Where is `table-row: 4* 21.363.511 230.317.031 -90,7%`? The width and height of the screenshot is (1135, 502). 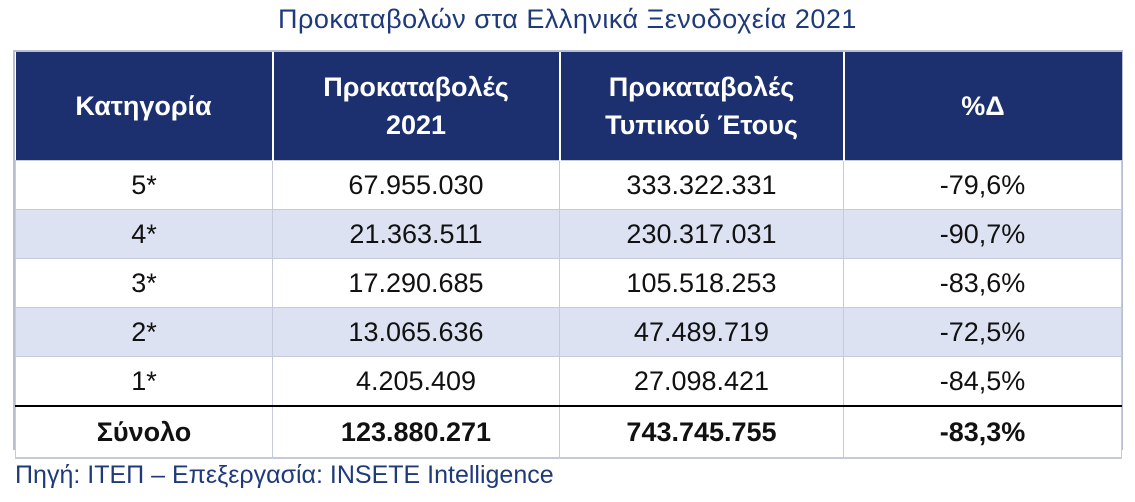 table-row: 4* 21.363.511 230.317.031 -90,7% is located at coordinates (568, 234).